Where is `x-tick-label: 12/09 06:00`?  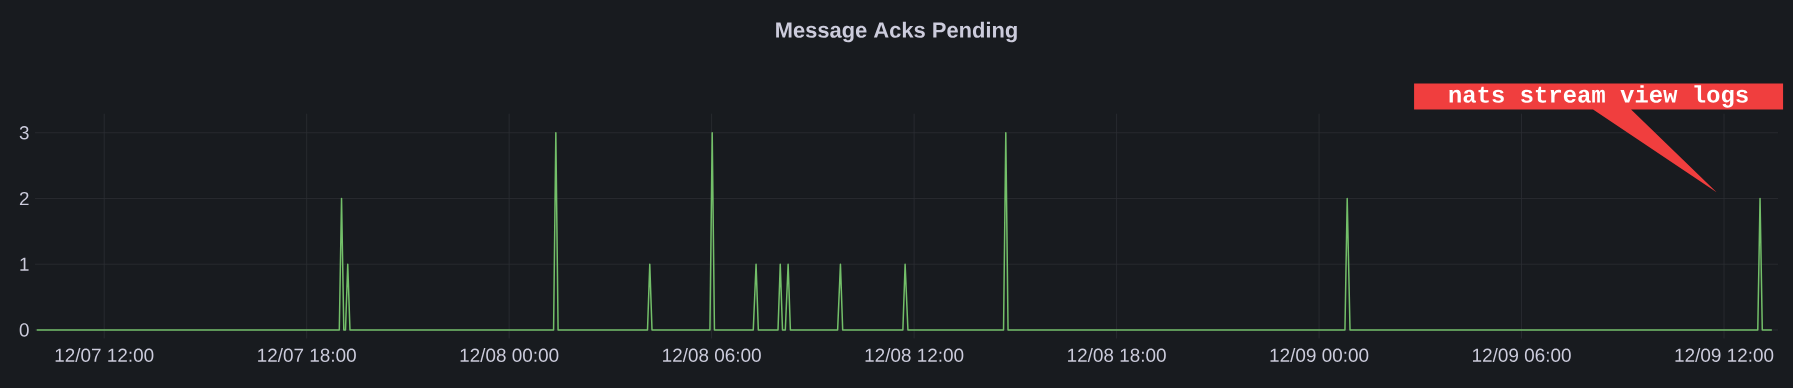 x-tick-label: 12/09 06:00 is located at coordinates (1522, 355).